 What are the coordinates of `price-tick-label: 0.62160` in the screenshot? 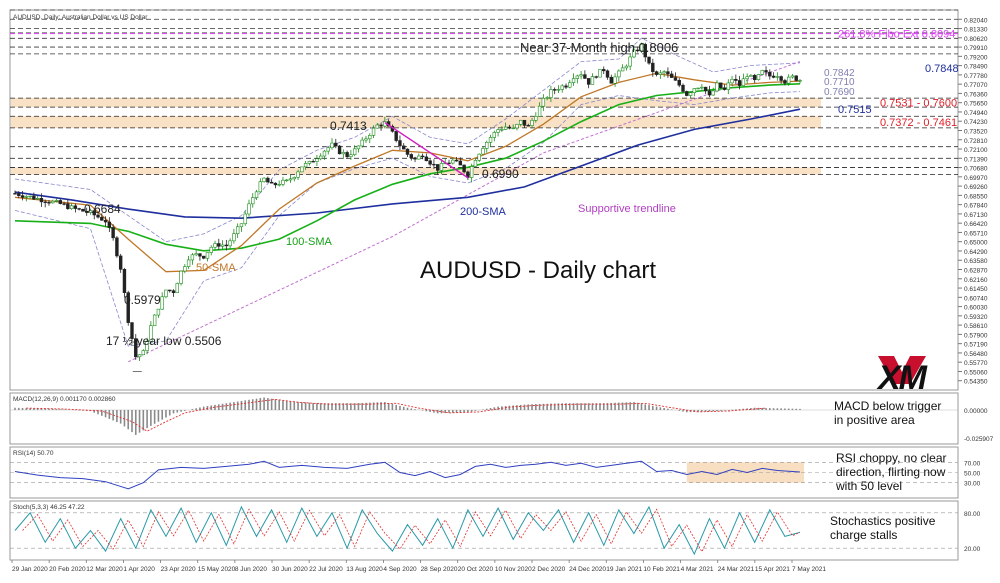 It's located at (976, 280).